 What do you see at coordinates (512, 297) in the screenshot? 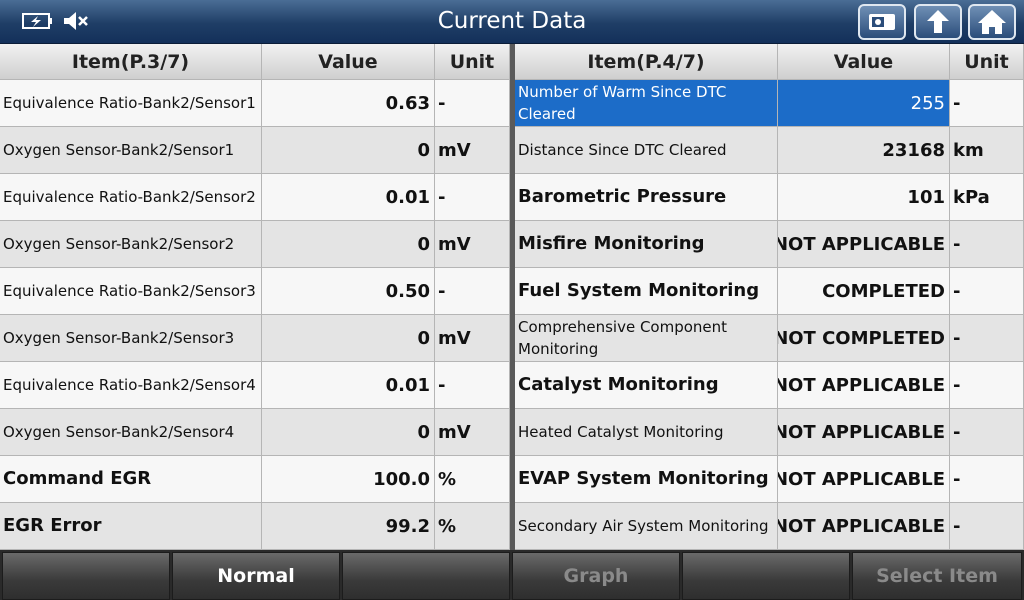
I see `table-separator` at bounding box center [512, 297].